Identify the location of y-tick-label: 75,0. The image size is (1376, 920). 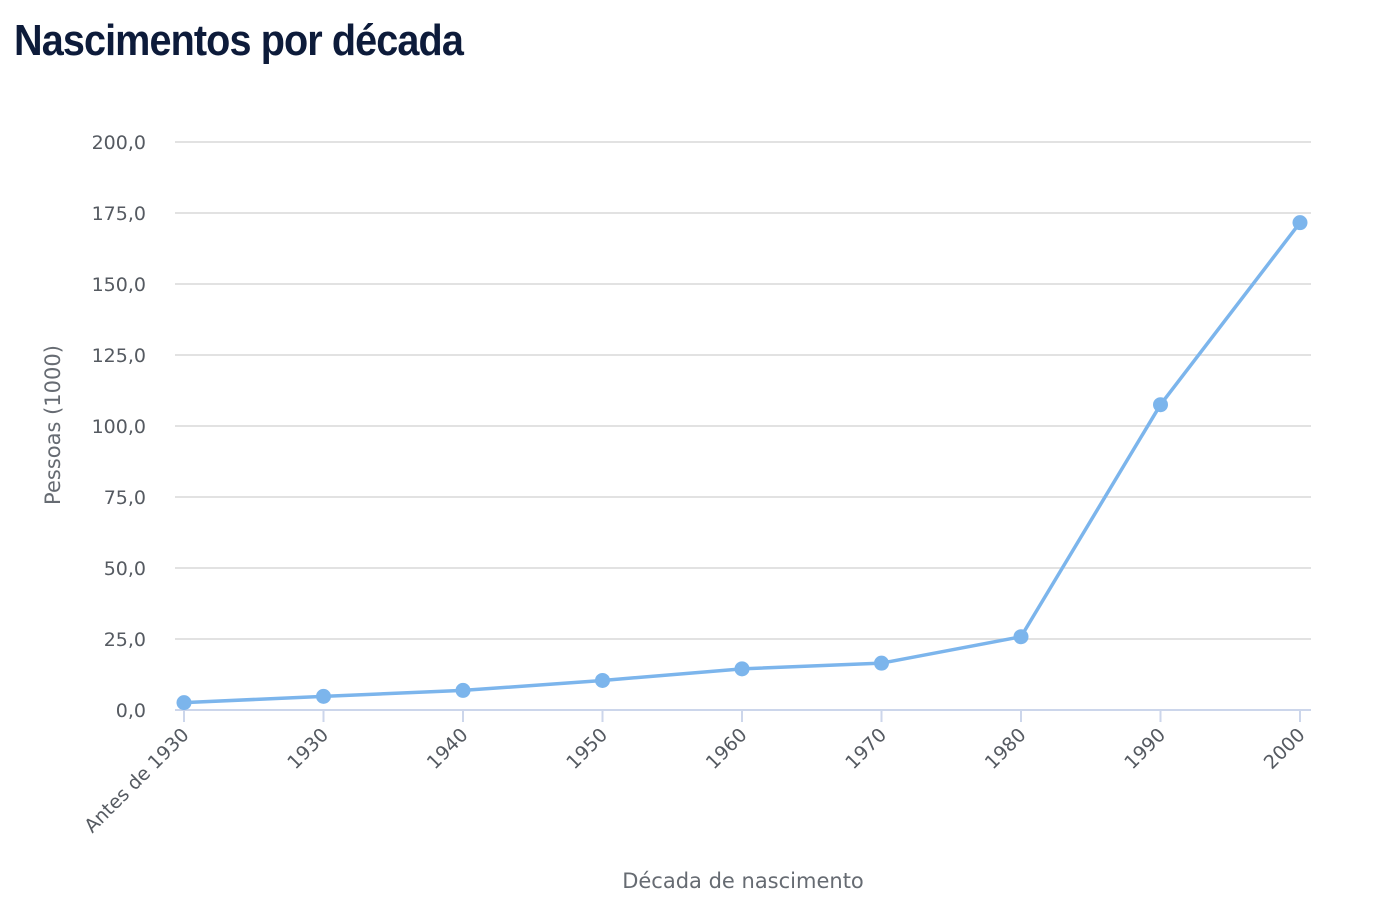
(125, 498).